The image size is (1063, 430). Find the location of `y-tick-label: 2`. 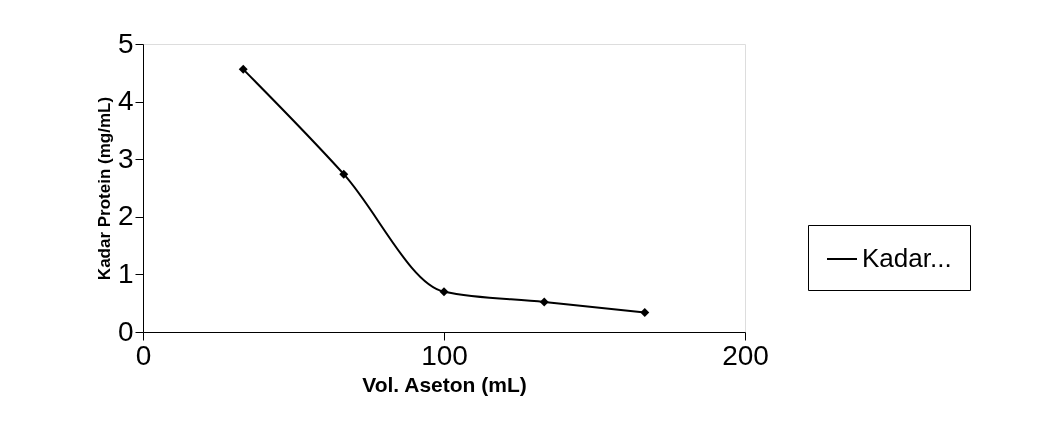

y-tick-label: 2 is located at coordinates (125, 216).